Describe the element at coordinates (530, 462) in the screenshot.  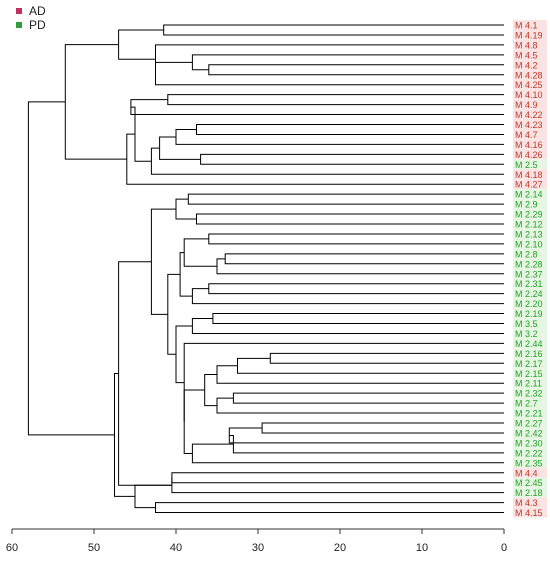
I see `leaf-label-item: M 2.35` at that location.